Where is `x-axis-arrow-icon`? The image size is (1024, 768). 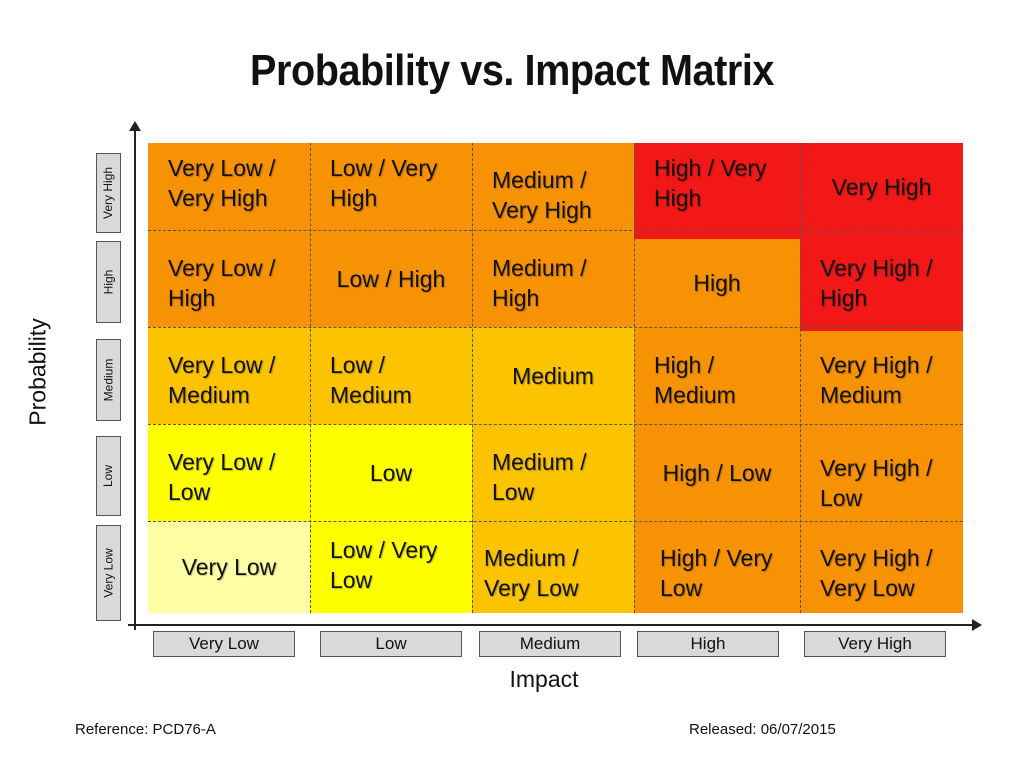 x-axis-arrow-icon is located at coordinates (977, 625).